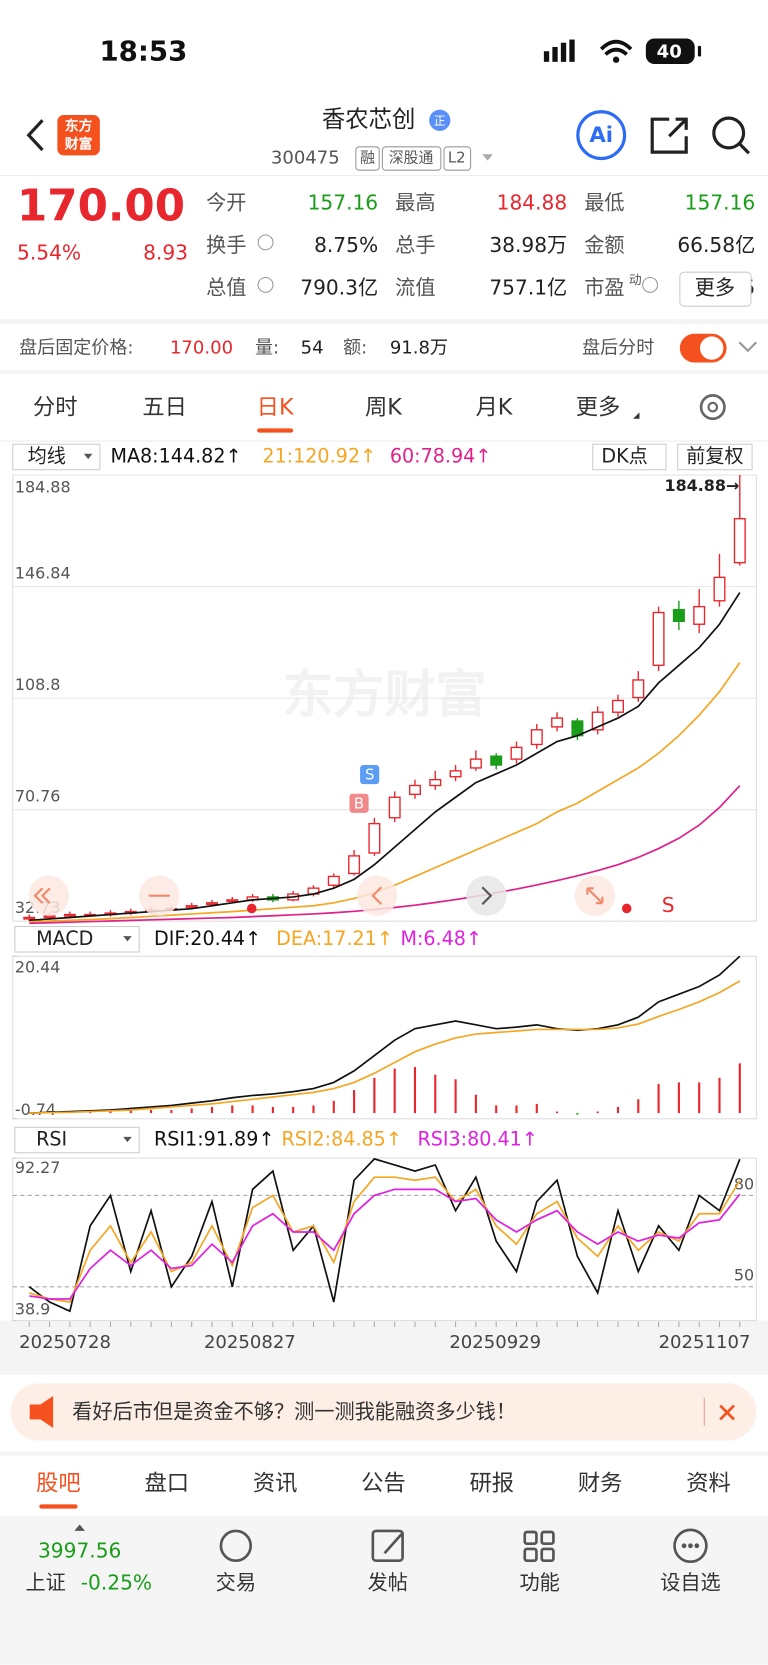 The height and width of the screenshot is (1665, 768). I want to click on chart-nav-icon, so click(595, 896).